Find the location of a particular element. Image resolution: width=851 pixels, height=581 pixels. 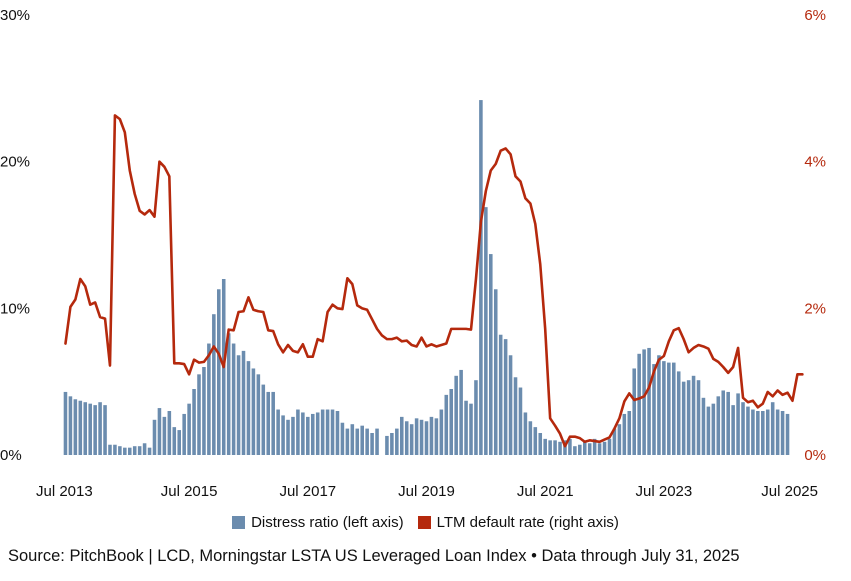

legend-swatch-bar-icon is located at coordinates (239, 522).